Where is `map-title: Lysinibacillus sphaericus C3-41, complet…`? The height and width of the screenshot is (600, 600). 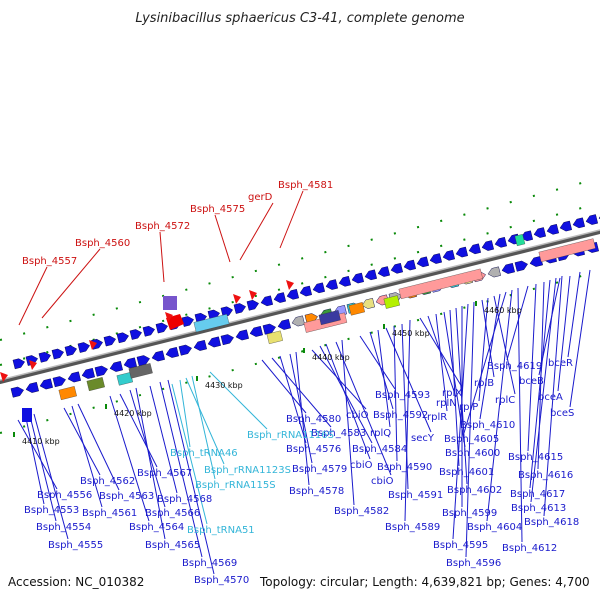
map-title: Lysinibacillus sphaericus C3-41, complet… is located at coordinates (299, 18).